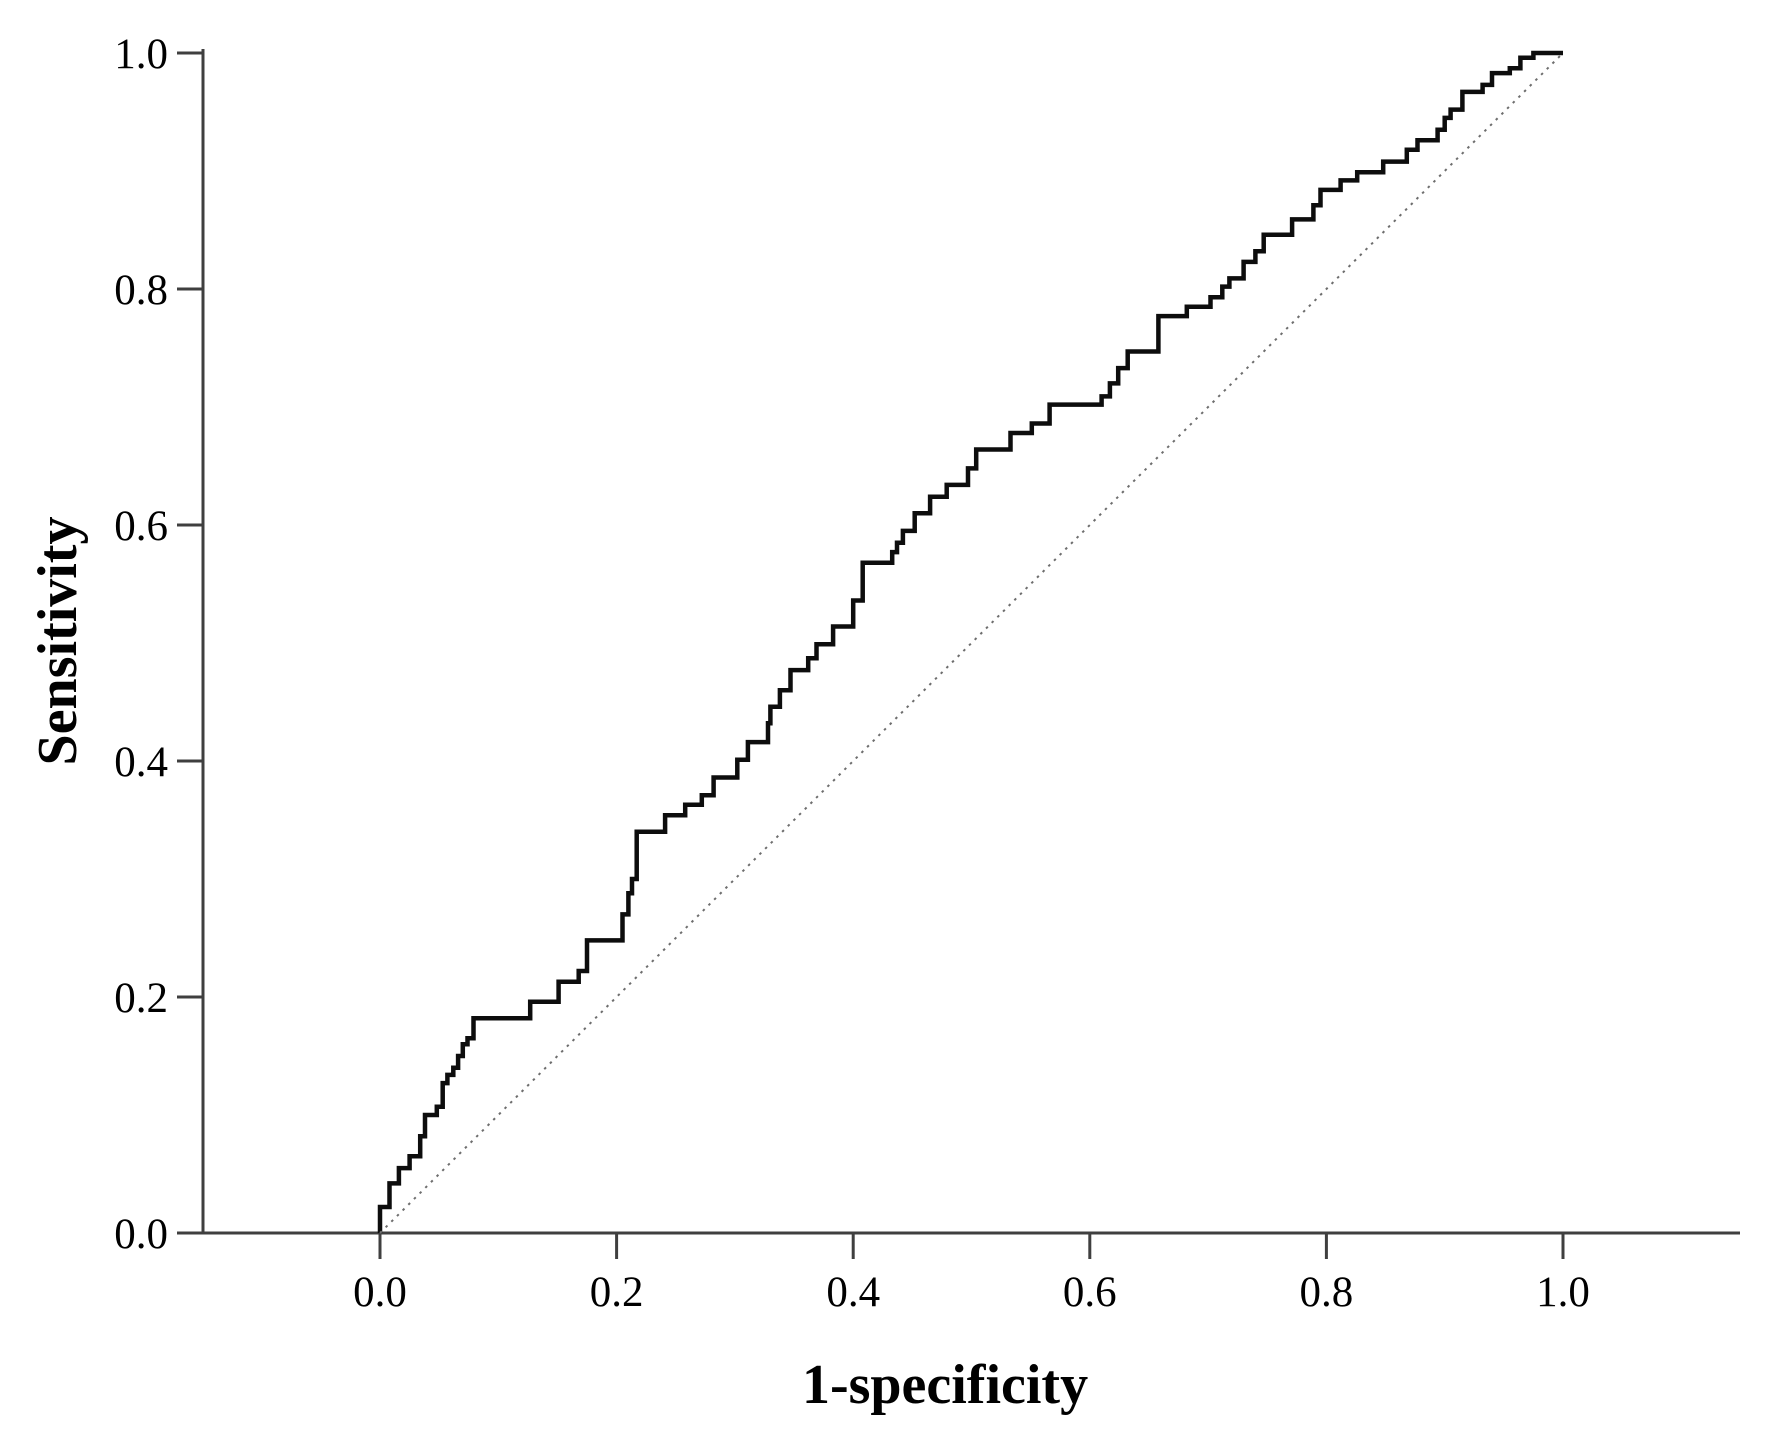 This screenshot has height=1440, width=1768. Describe the element at coordinates (617, 1292) in the screenshot. I see `x-tick-label: 0.2` at that location.